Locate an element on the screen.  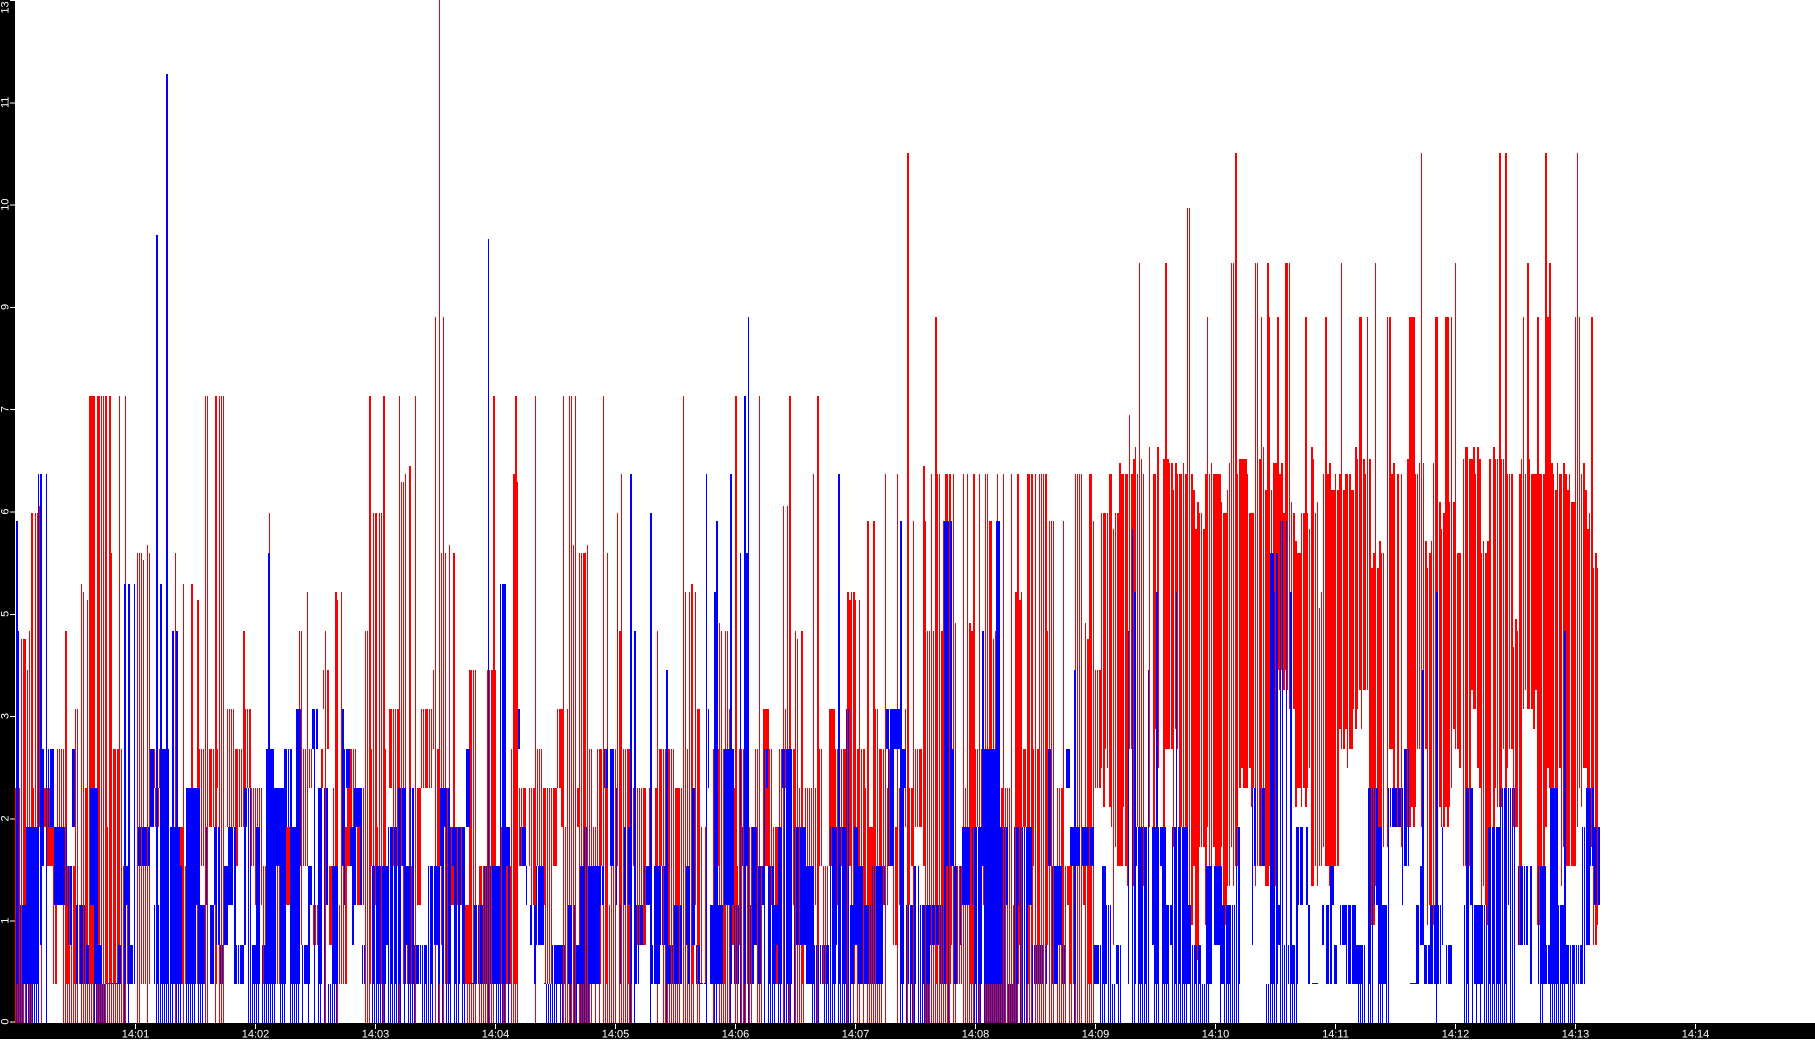
svg-text: 14:04 is located at coordinates (496, 1033).